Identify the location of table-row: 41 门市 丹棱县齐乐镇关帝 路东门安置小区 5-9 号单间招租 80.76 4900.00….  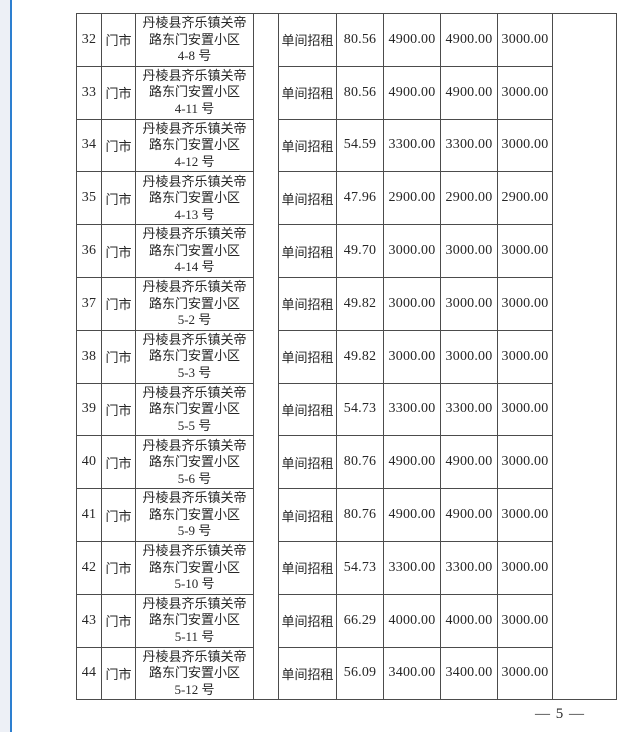
(346, 515).